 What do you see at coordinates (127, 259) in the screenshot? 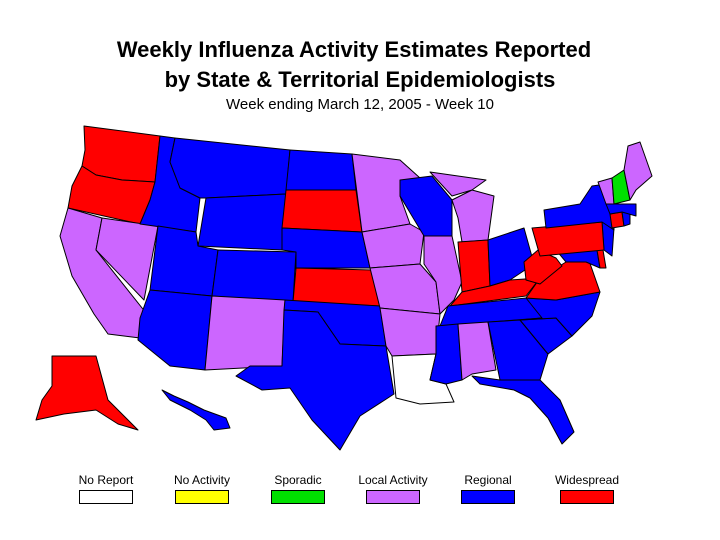
I see `state-nv` at bounding box center [127, 259].